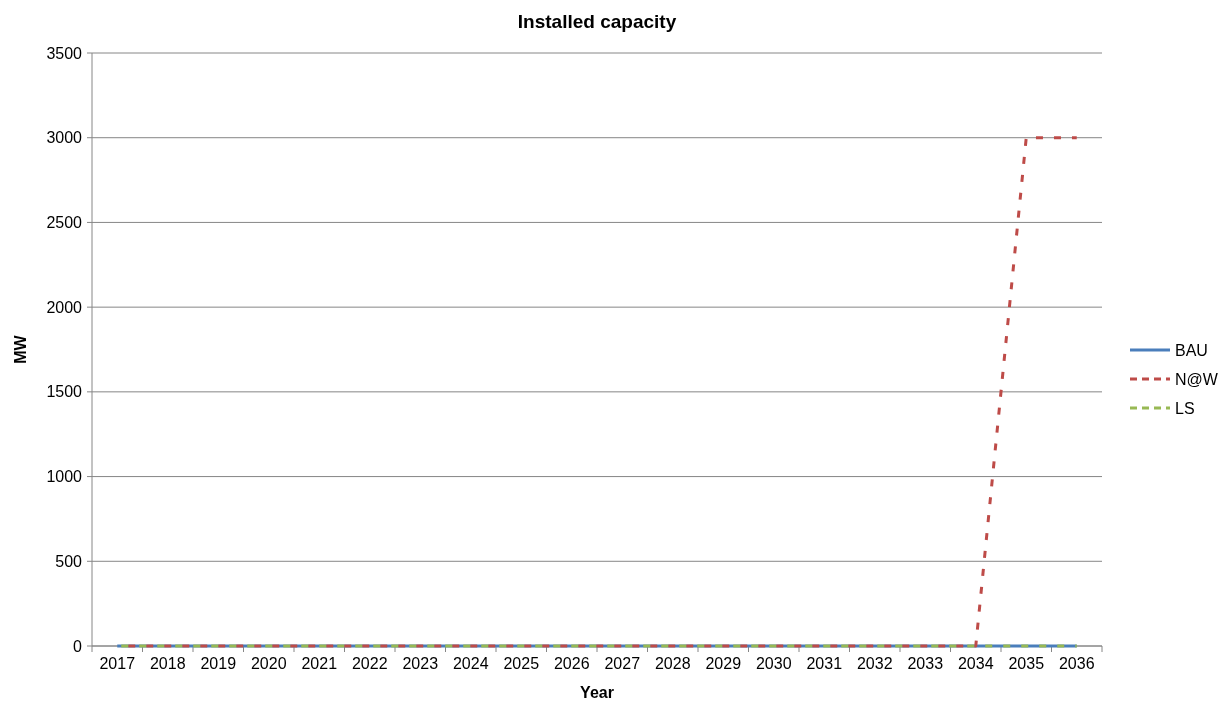  What do you see at coordinates (1197, 379) in the screenshot?
I see `legend-label: N@W` at bounding box center [1197, 379].